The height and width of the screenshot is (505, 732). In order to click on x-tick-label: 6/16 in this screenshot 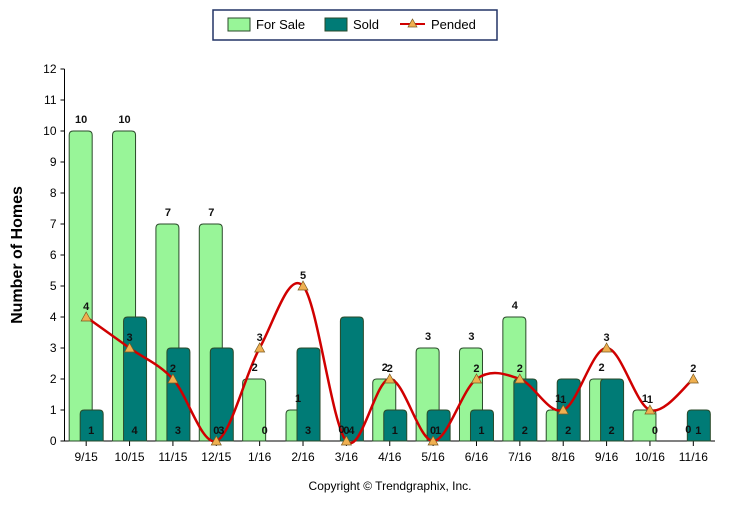, I will do `click(477, 457)`.